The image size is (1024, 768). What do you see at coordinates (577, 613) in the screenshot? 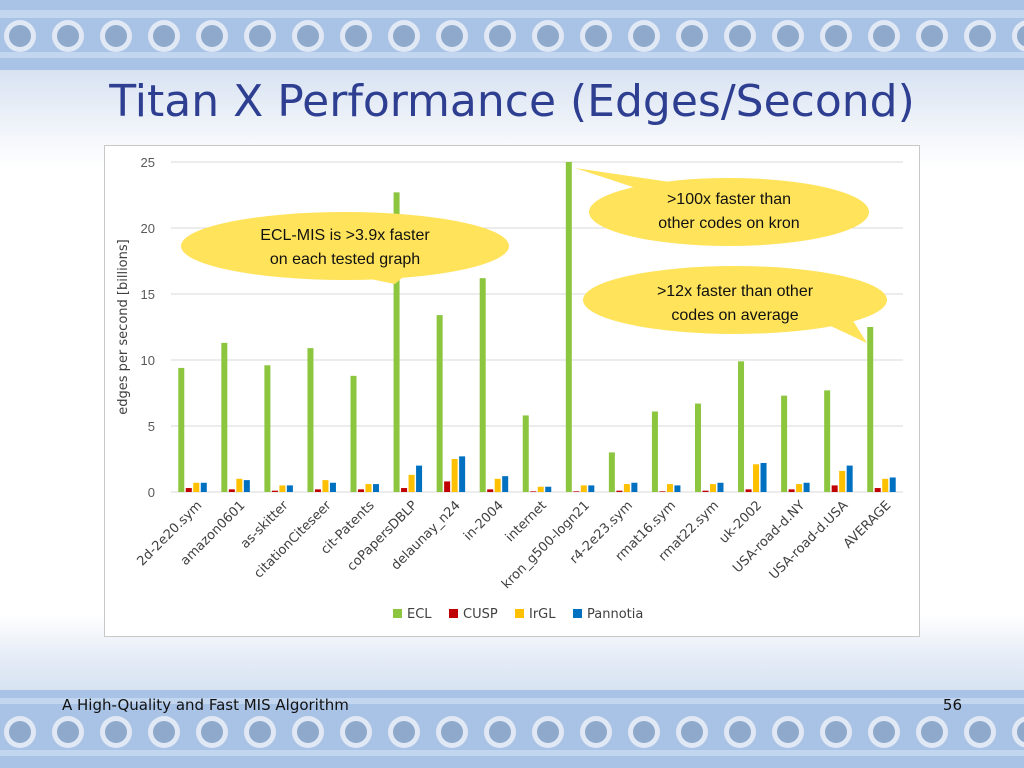
I see `legend-swatch-pannotia` at bounding box center [577, 613].